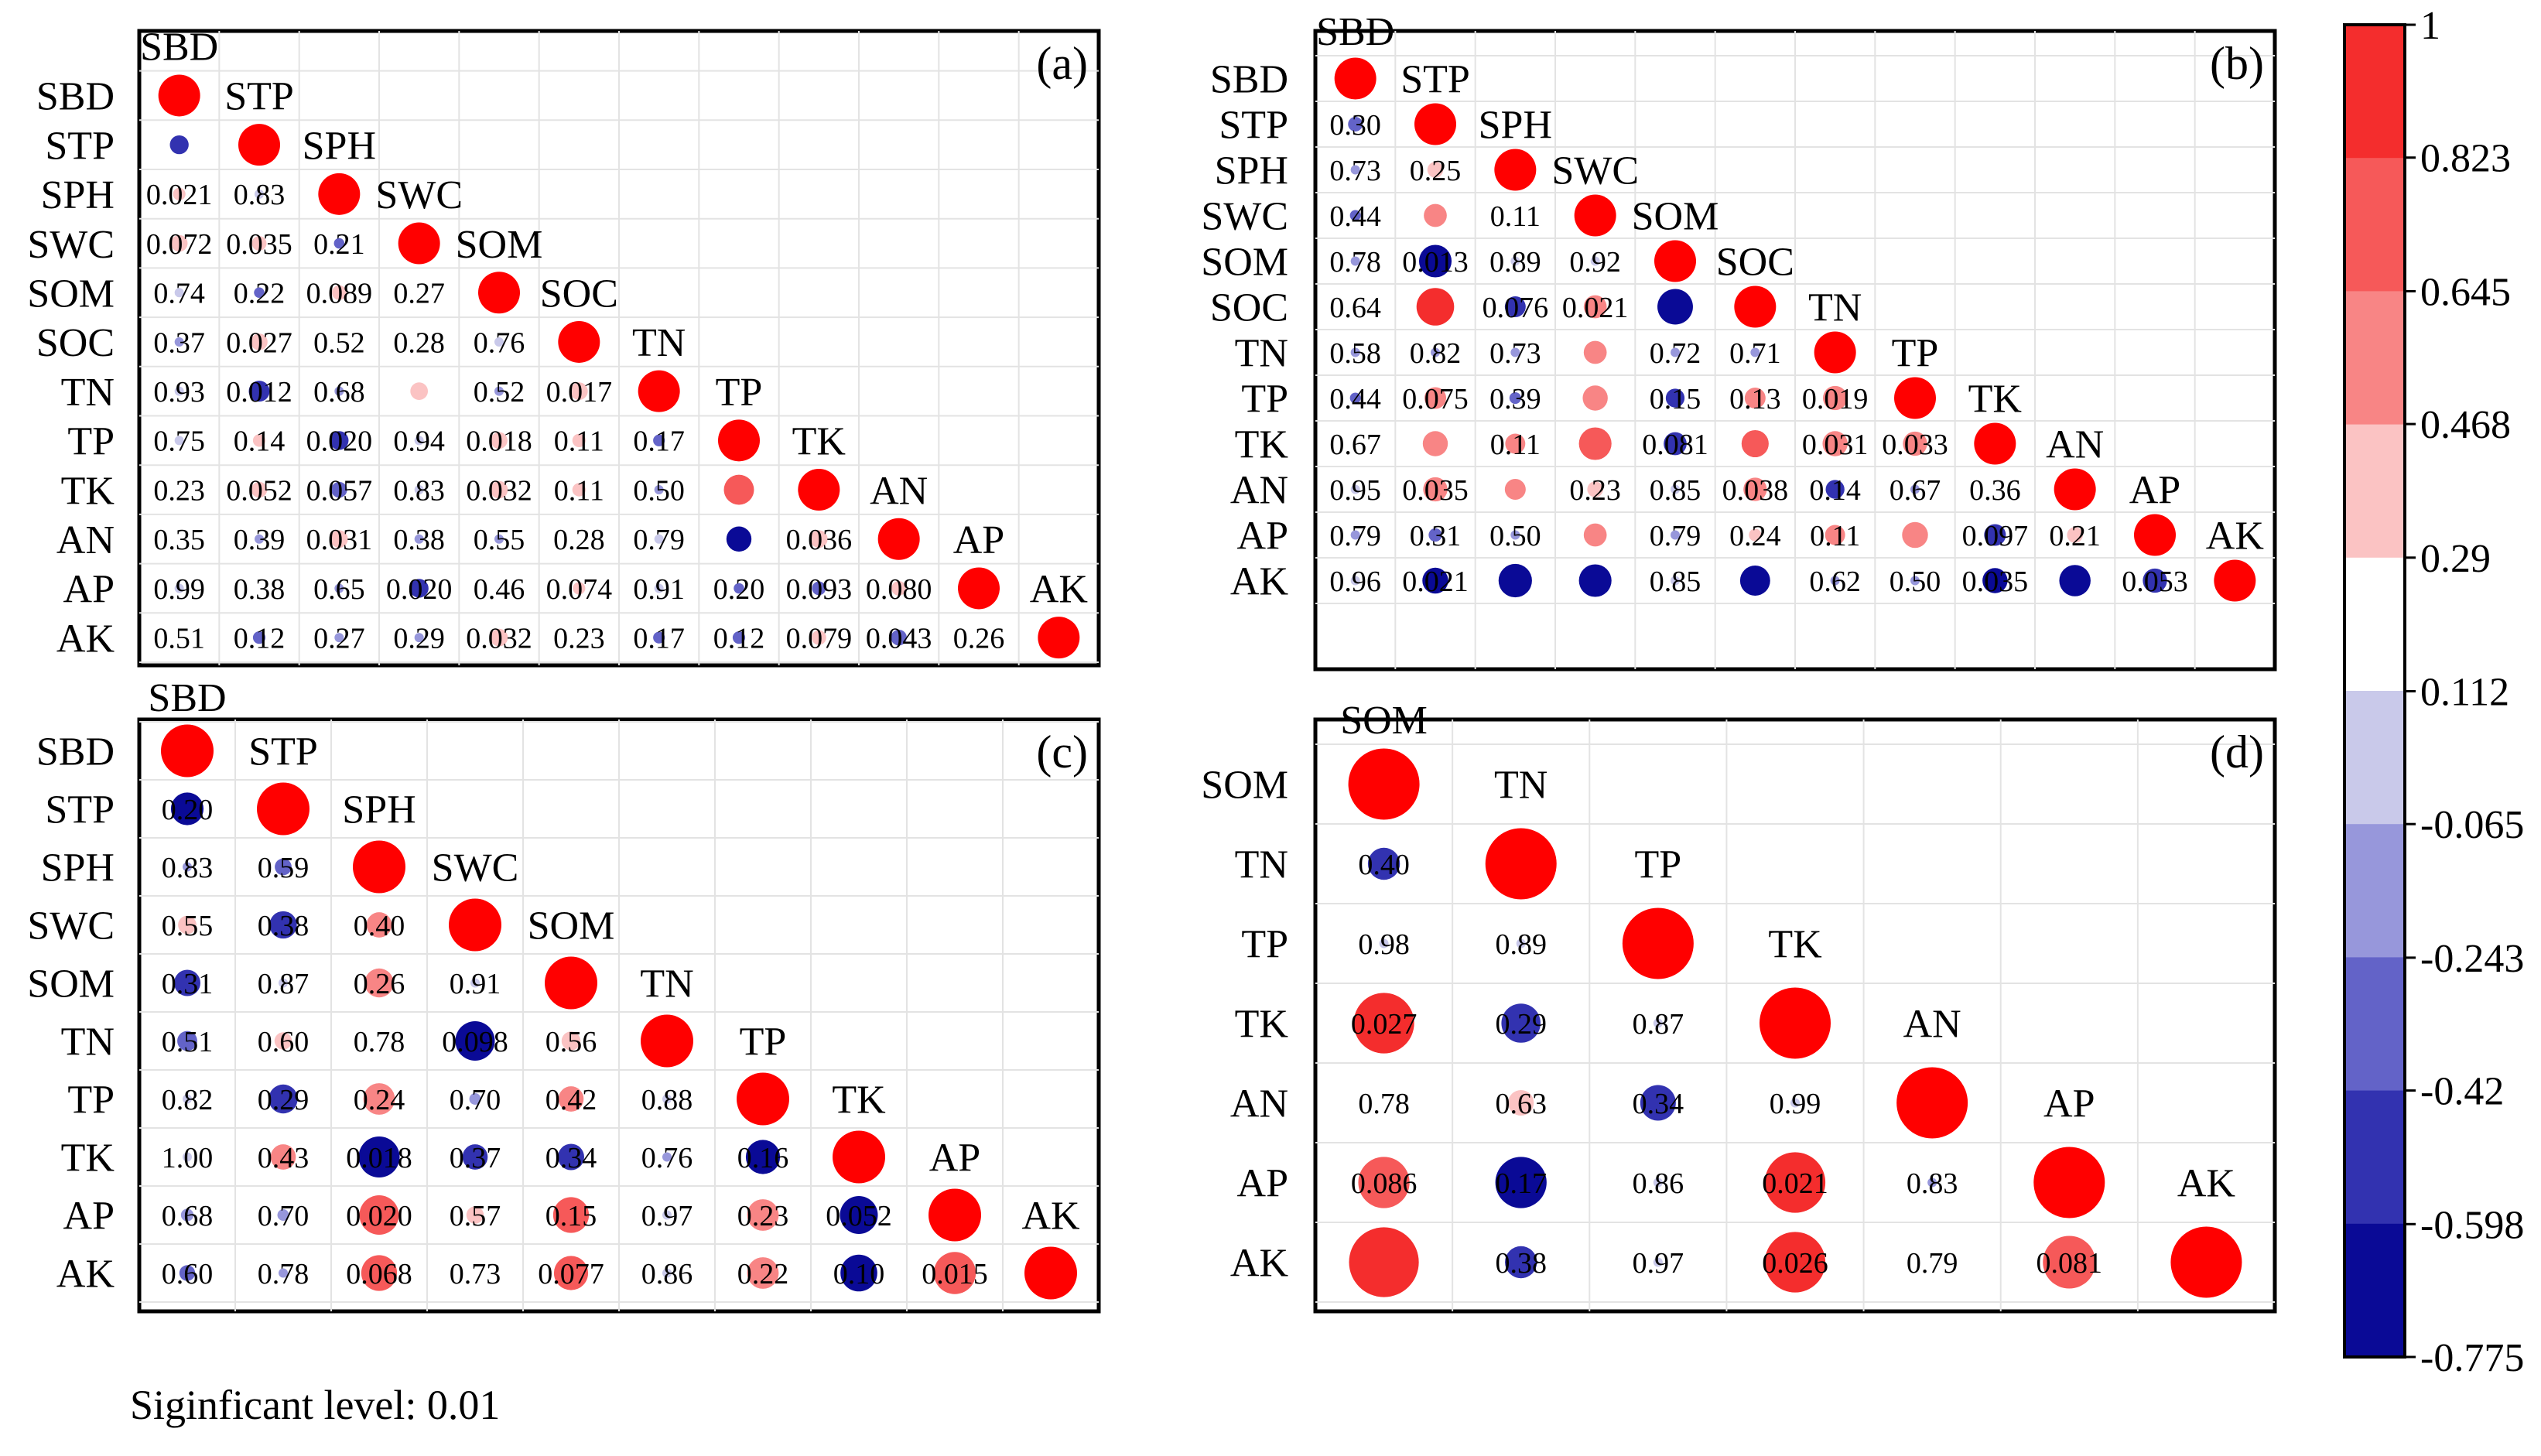 This screenshot has width=2541, height=1456. Describe the element at coordinates (579, 294) in the screenshot. I see `diagonal-variable-label: SOC` at that location.